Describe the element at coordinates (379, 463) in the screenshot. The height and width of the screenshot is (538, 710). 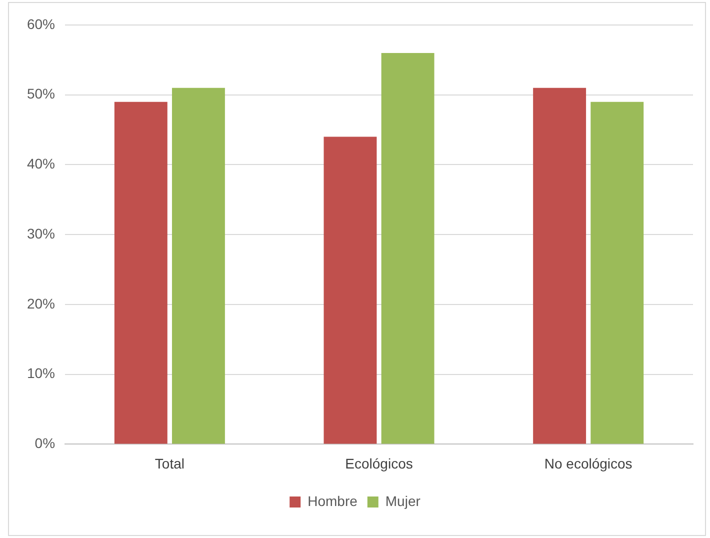
I see `x-tick-label: Ecológicos` at that location.